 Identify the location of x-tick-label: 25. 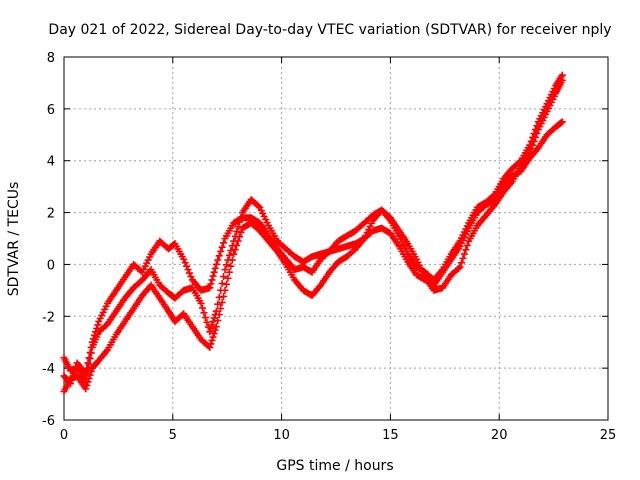
(608, 435).